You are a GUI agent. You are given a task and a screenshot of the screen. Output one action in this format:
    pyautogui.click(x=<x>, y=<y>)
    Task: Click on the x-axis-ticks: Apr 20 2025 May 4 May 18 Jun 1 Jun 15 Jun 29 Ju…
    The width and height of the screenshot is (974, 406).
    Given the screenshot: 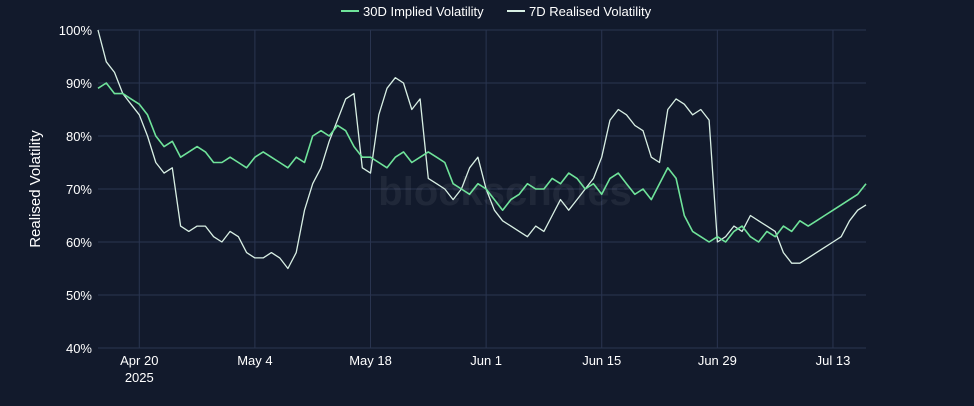 What is the action you would take?
    pyautogui.click(x=485, y=369)
    